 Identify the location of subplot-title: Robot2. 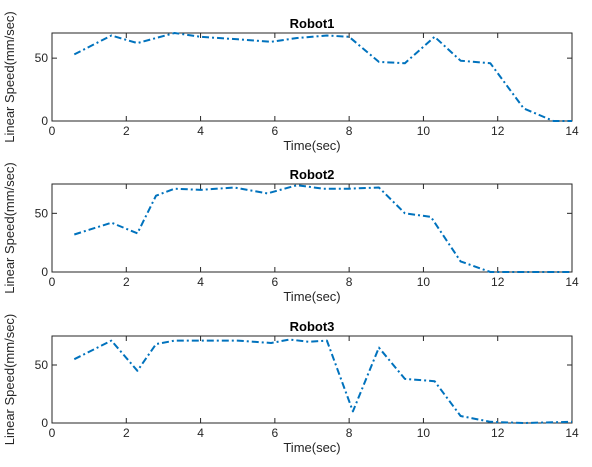
(312, 174).